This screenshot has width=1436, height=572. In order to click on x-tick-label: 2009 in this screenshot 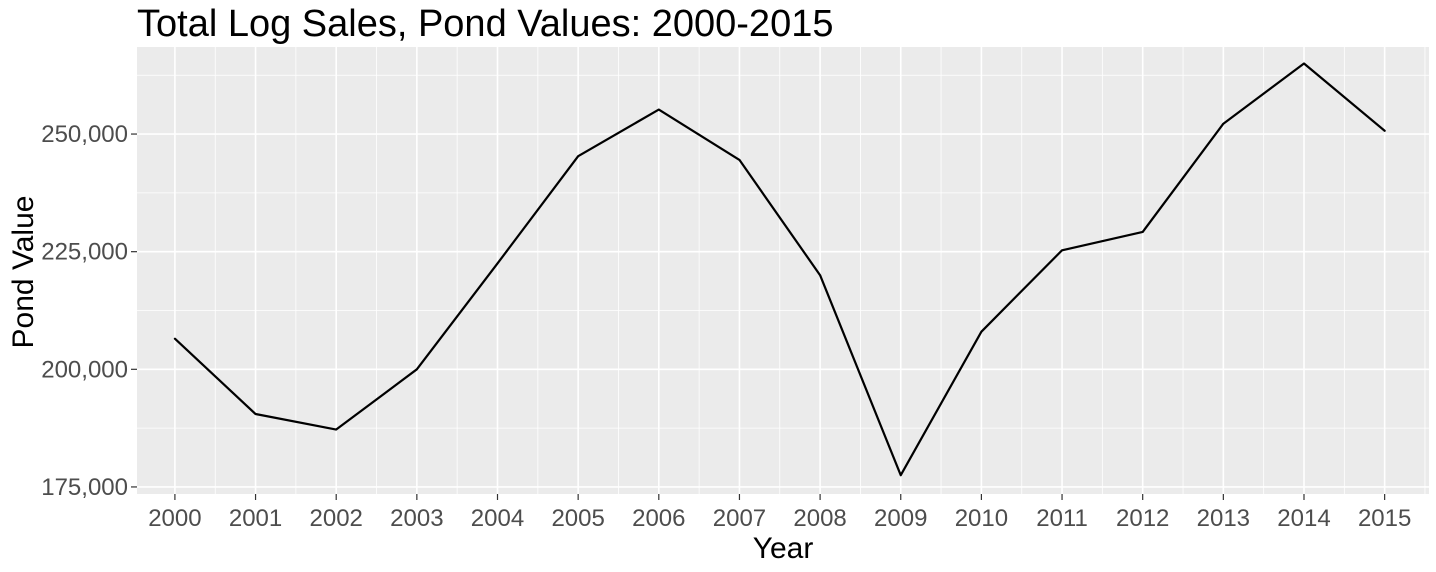, I will do `click(900, 518)`.